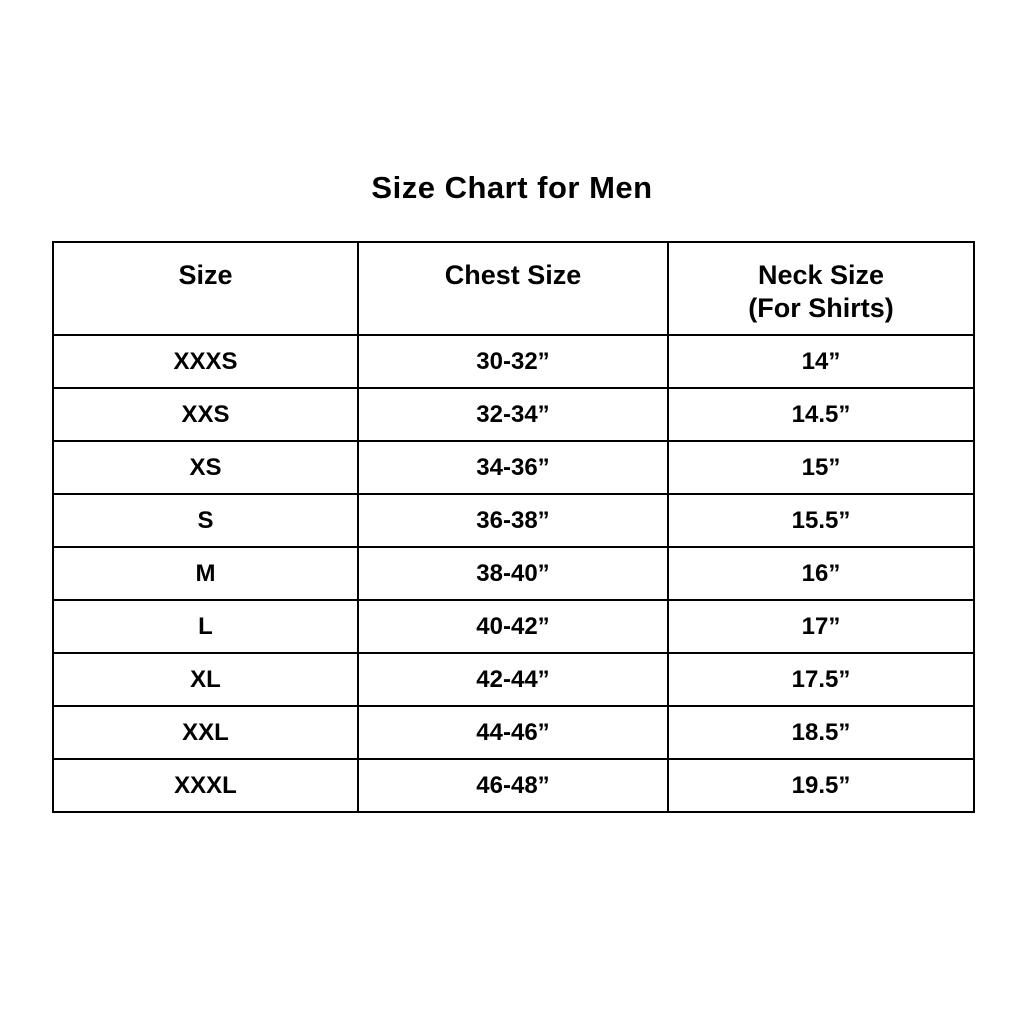 The image size is (1024, 1024). I want to click on cell-neck: 19.5”, so click(821, 785).